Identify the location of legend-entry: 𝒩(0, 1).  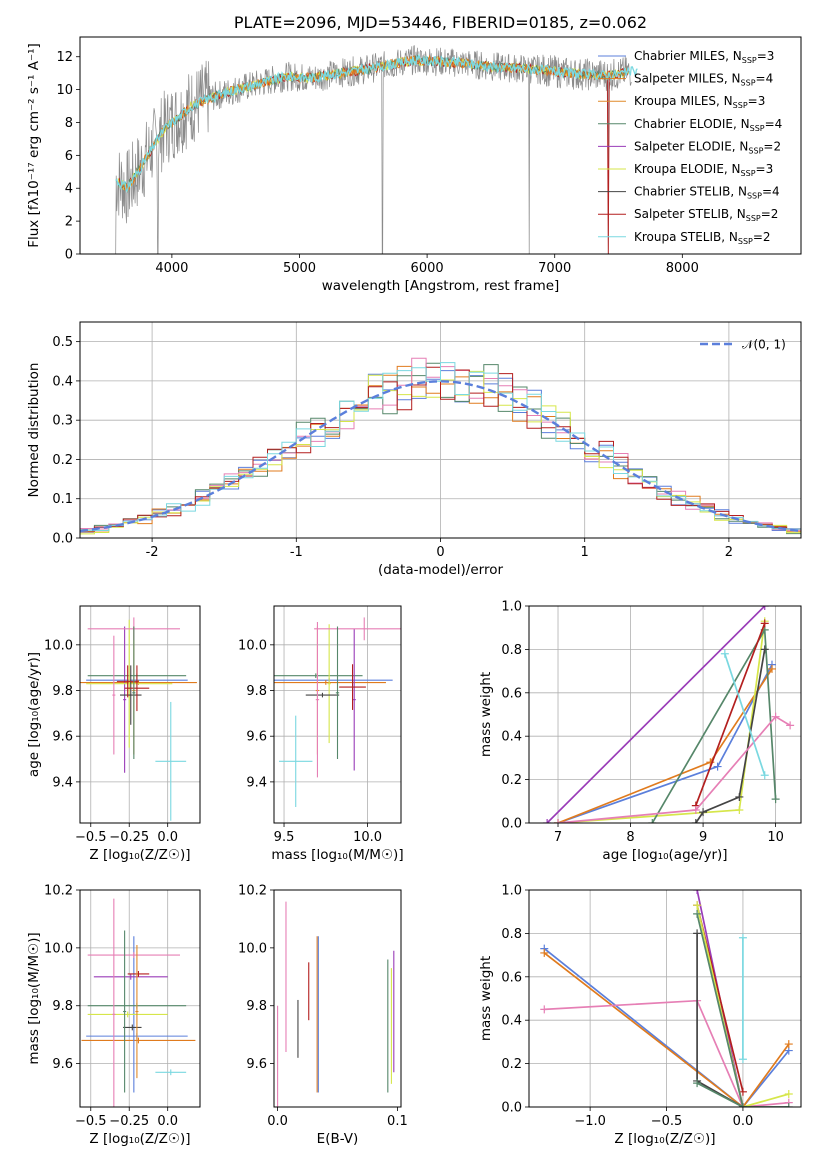
(764, 345).